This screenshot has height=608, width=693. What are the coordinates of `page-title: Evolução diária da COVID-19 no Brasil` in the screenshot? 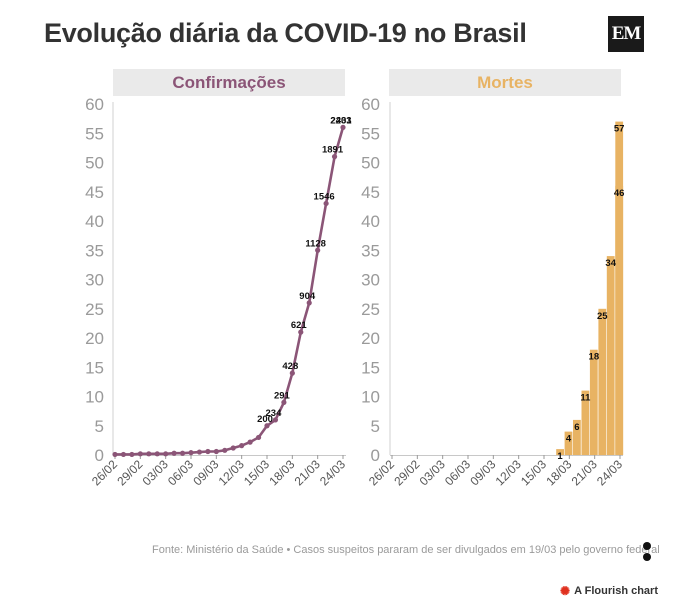 It's located at (285, 33).